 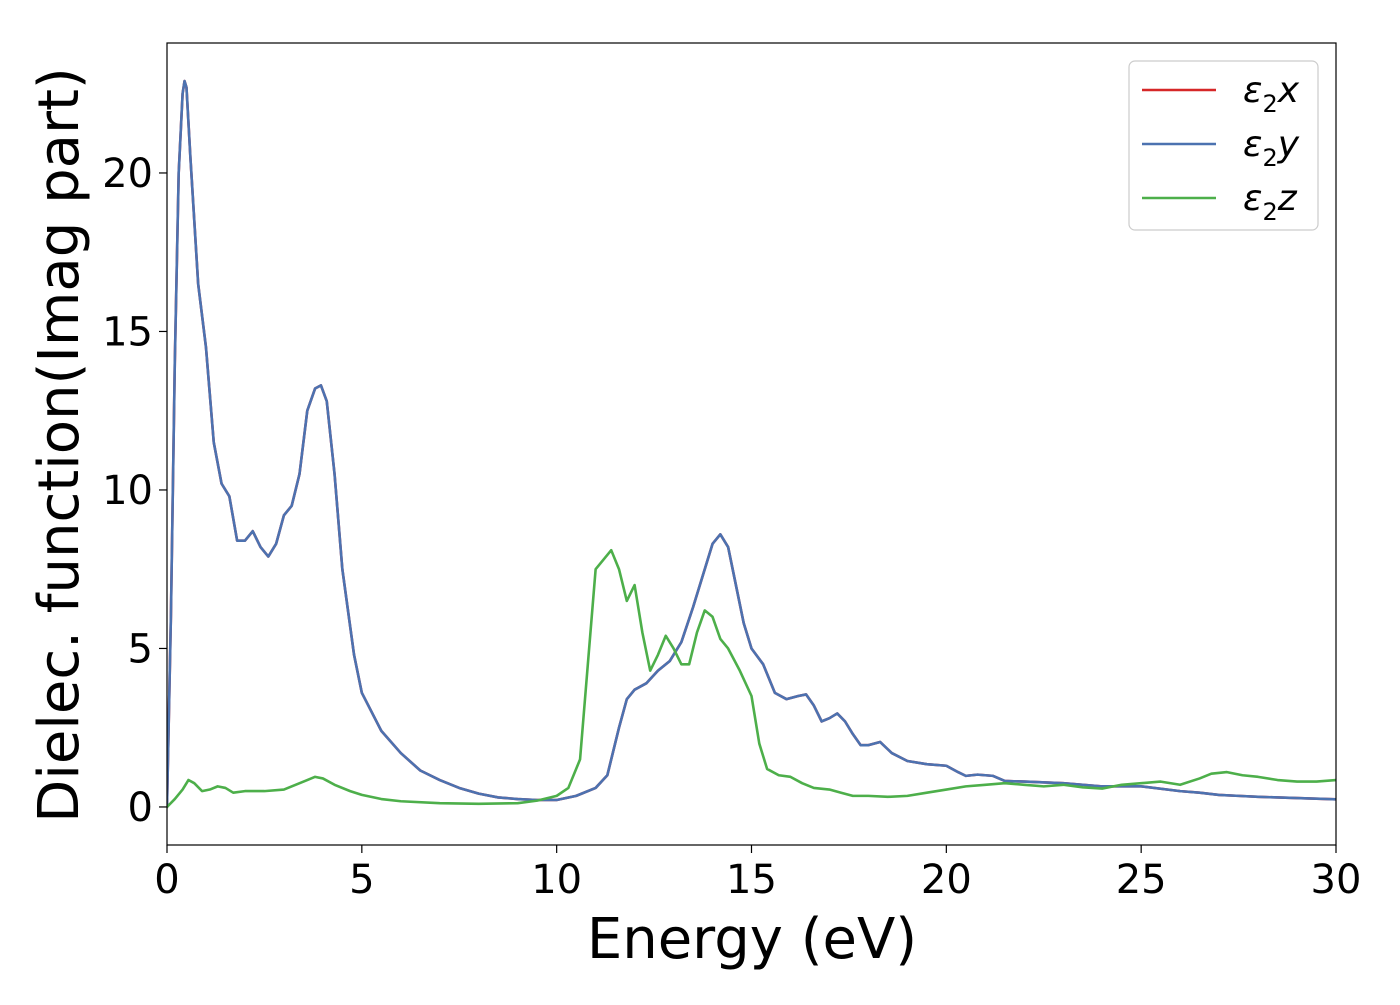 I want to click on x-axis-ticks: 0 5 10 15 20 25 30, so click(x=757, y=874).